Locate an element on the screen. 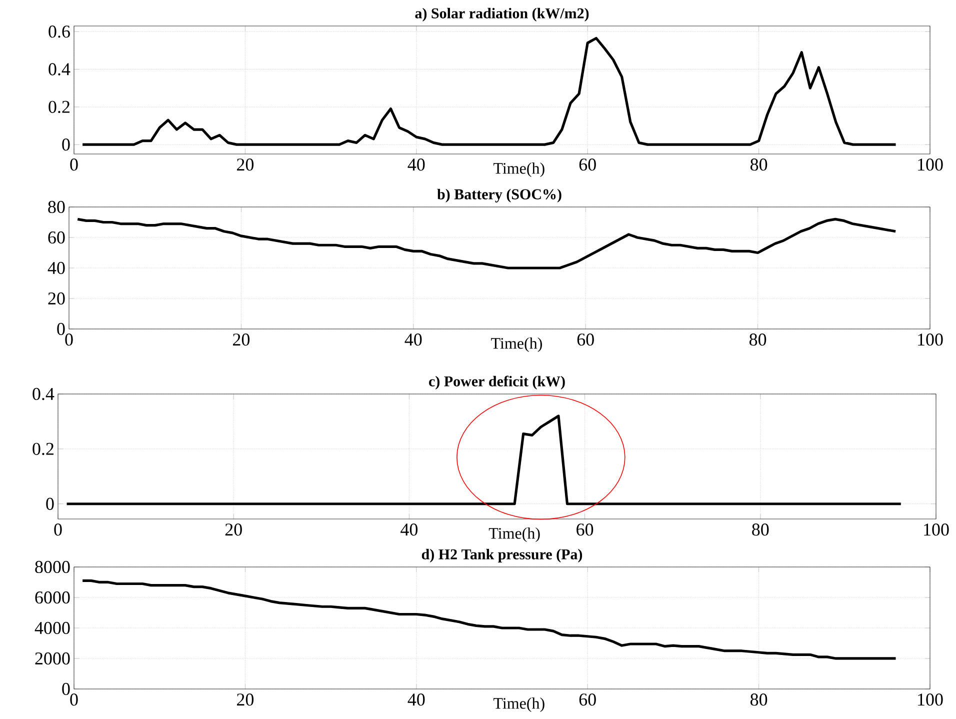  chart-title: d) H2 Tank pressure (Pa) is located at coordinates (502, 555).